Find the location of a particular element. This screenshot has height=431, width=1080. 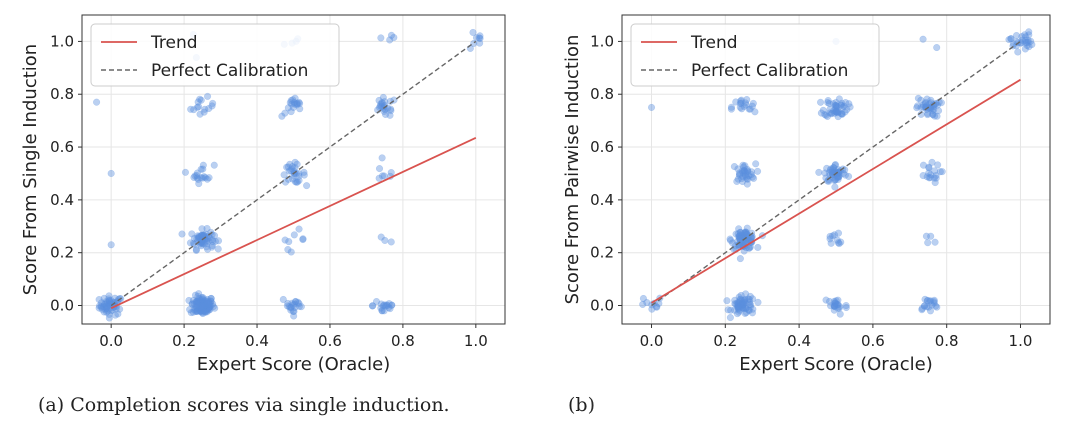

y-tick-label: 0.6 is located at coordinates (62, 147).